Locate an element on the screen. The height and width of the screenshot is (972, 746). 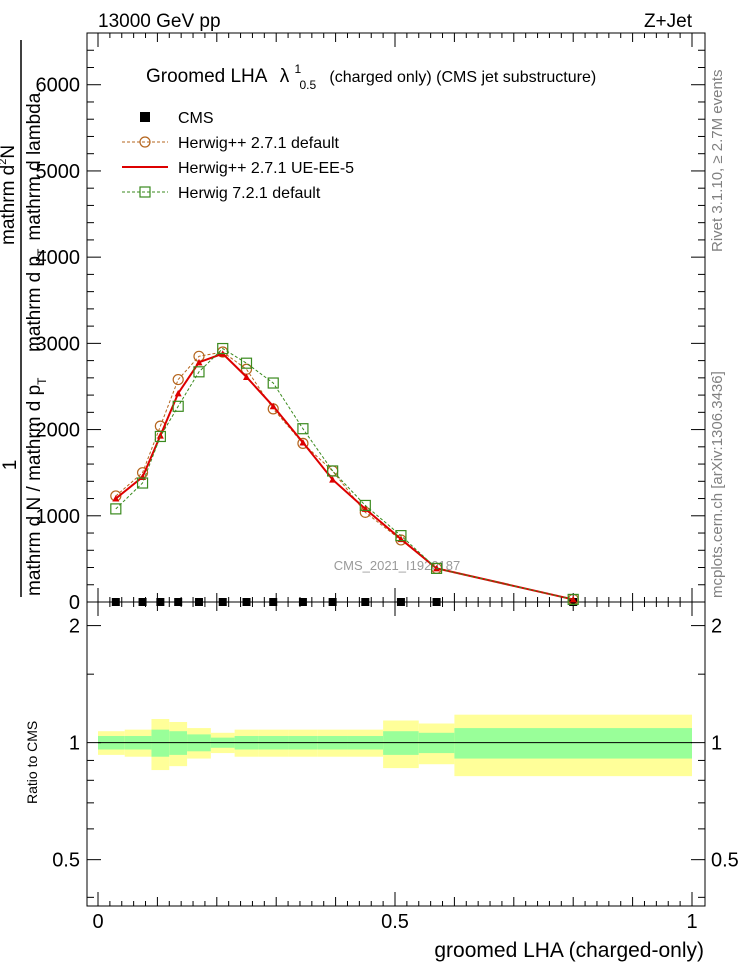
side-rivet-label: Rivet 3.1.10, ≥ 2.7M events is located at coordinates (717, 161).